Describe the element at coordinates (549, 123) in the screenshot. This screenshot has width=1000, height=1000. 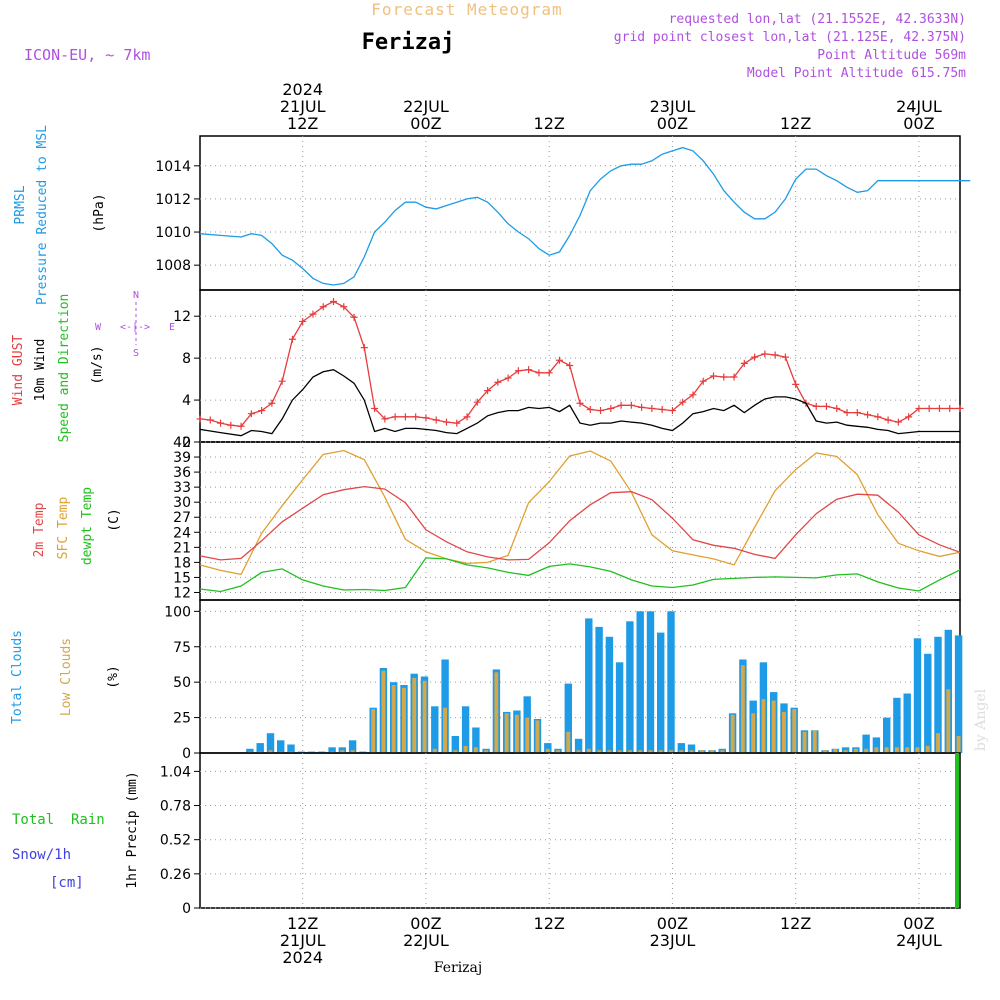
I see `time-axis-label: 12Z` at that location.